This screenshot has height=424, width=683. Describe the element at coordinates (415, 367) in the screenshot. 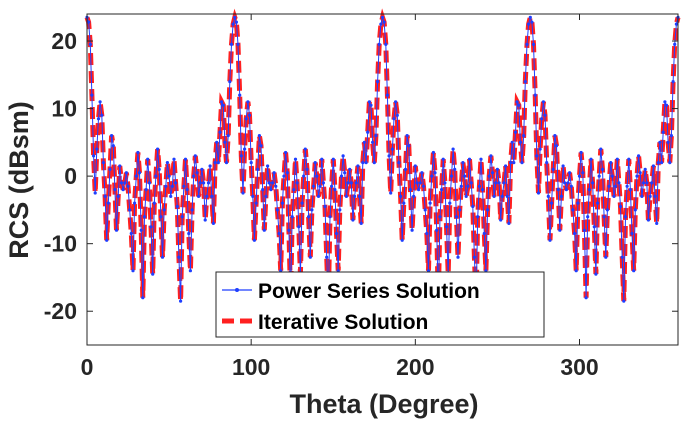

I see `x-tick-label: 200` at that location.